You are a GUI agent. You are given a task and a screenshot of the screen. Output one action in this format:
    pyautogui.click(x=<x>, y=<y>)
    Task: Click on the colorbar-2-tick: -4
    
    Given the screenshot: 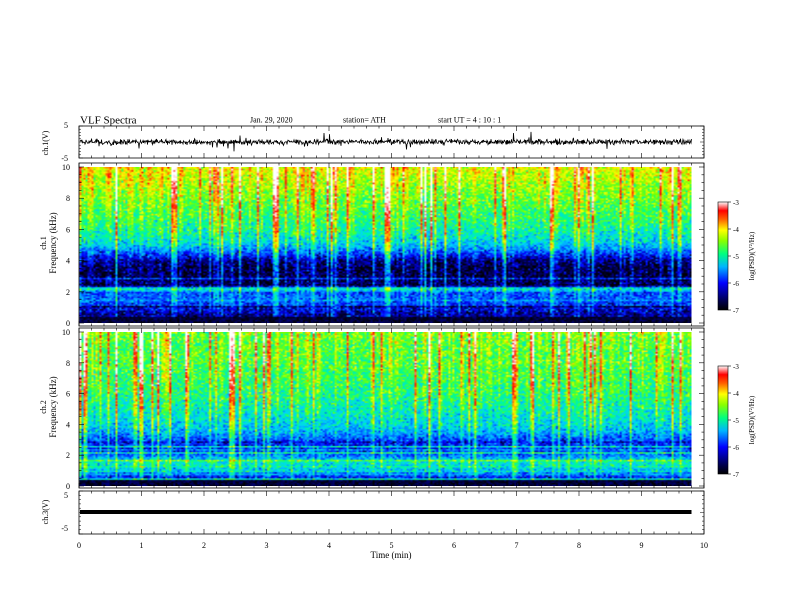 What is the action you would take?
    pyautogui.click(x=736, y=394)
    